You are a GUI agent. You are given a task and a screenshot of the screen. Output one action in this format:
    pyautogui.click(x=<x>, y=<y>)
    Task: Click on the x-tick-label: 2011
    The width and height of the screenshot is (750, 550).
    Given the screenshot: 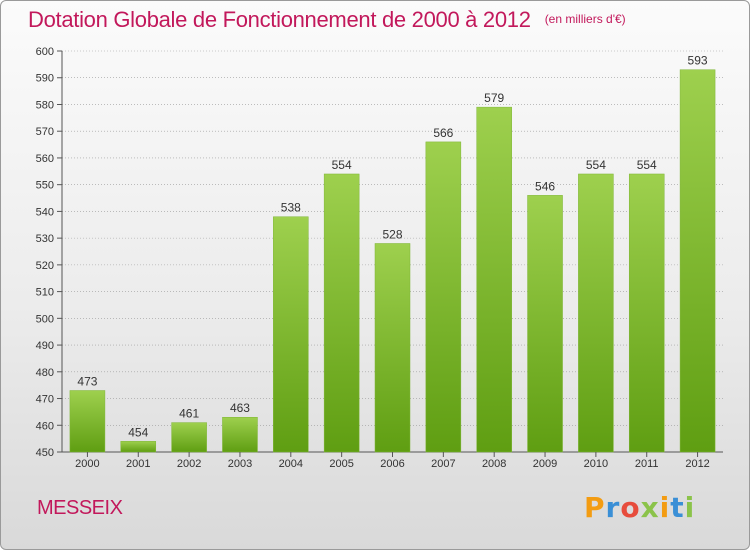 What is the action you would take?
    pyautogui.click(x=647, y=464)
    